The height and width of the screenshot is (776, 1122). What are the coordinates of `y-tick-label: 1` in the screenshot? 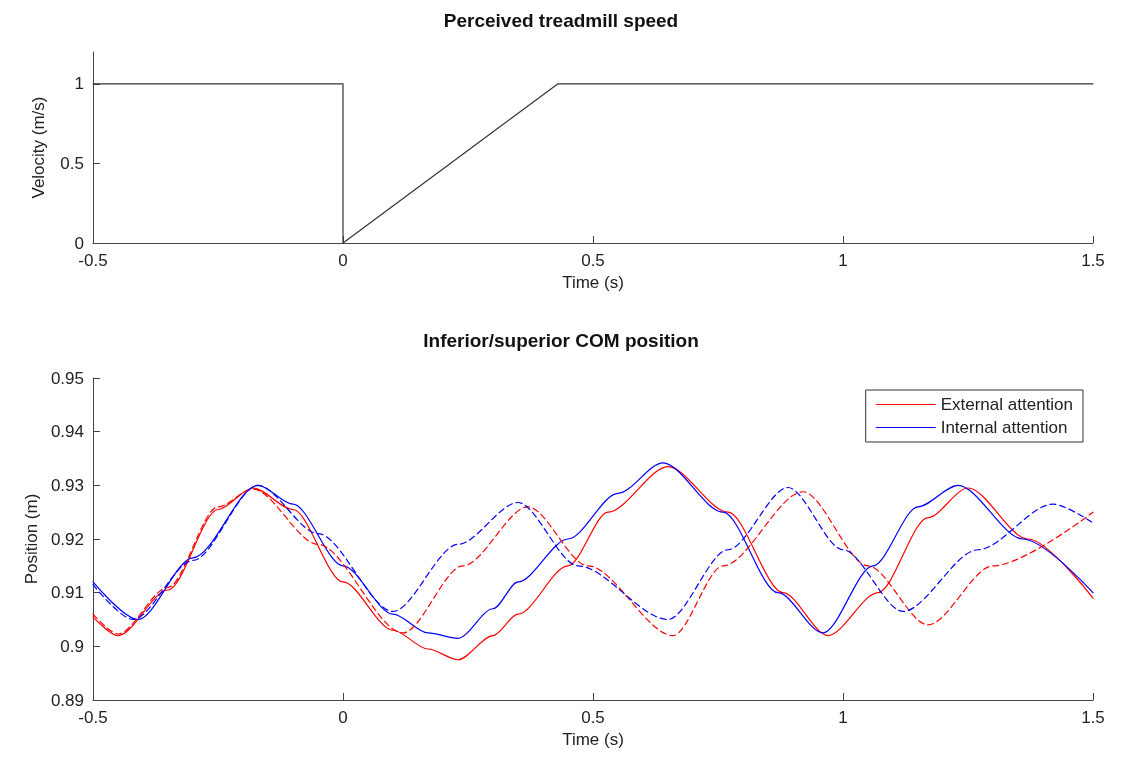 It's located at (79, 84).